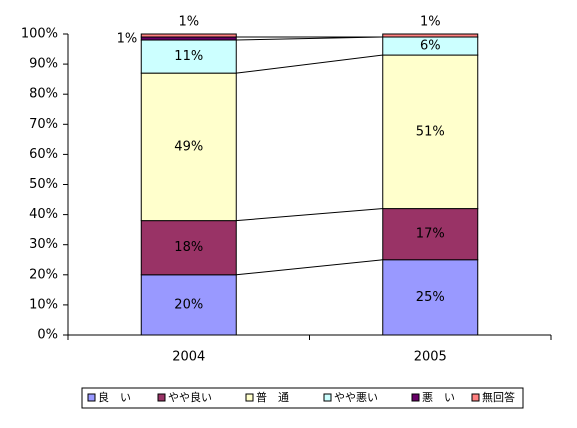 The width and height of the screenshot is (577, 428). I want to click on y-tick-label: 80%, so click(43, 94).